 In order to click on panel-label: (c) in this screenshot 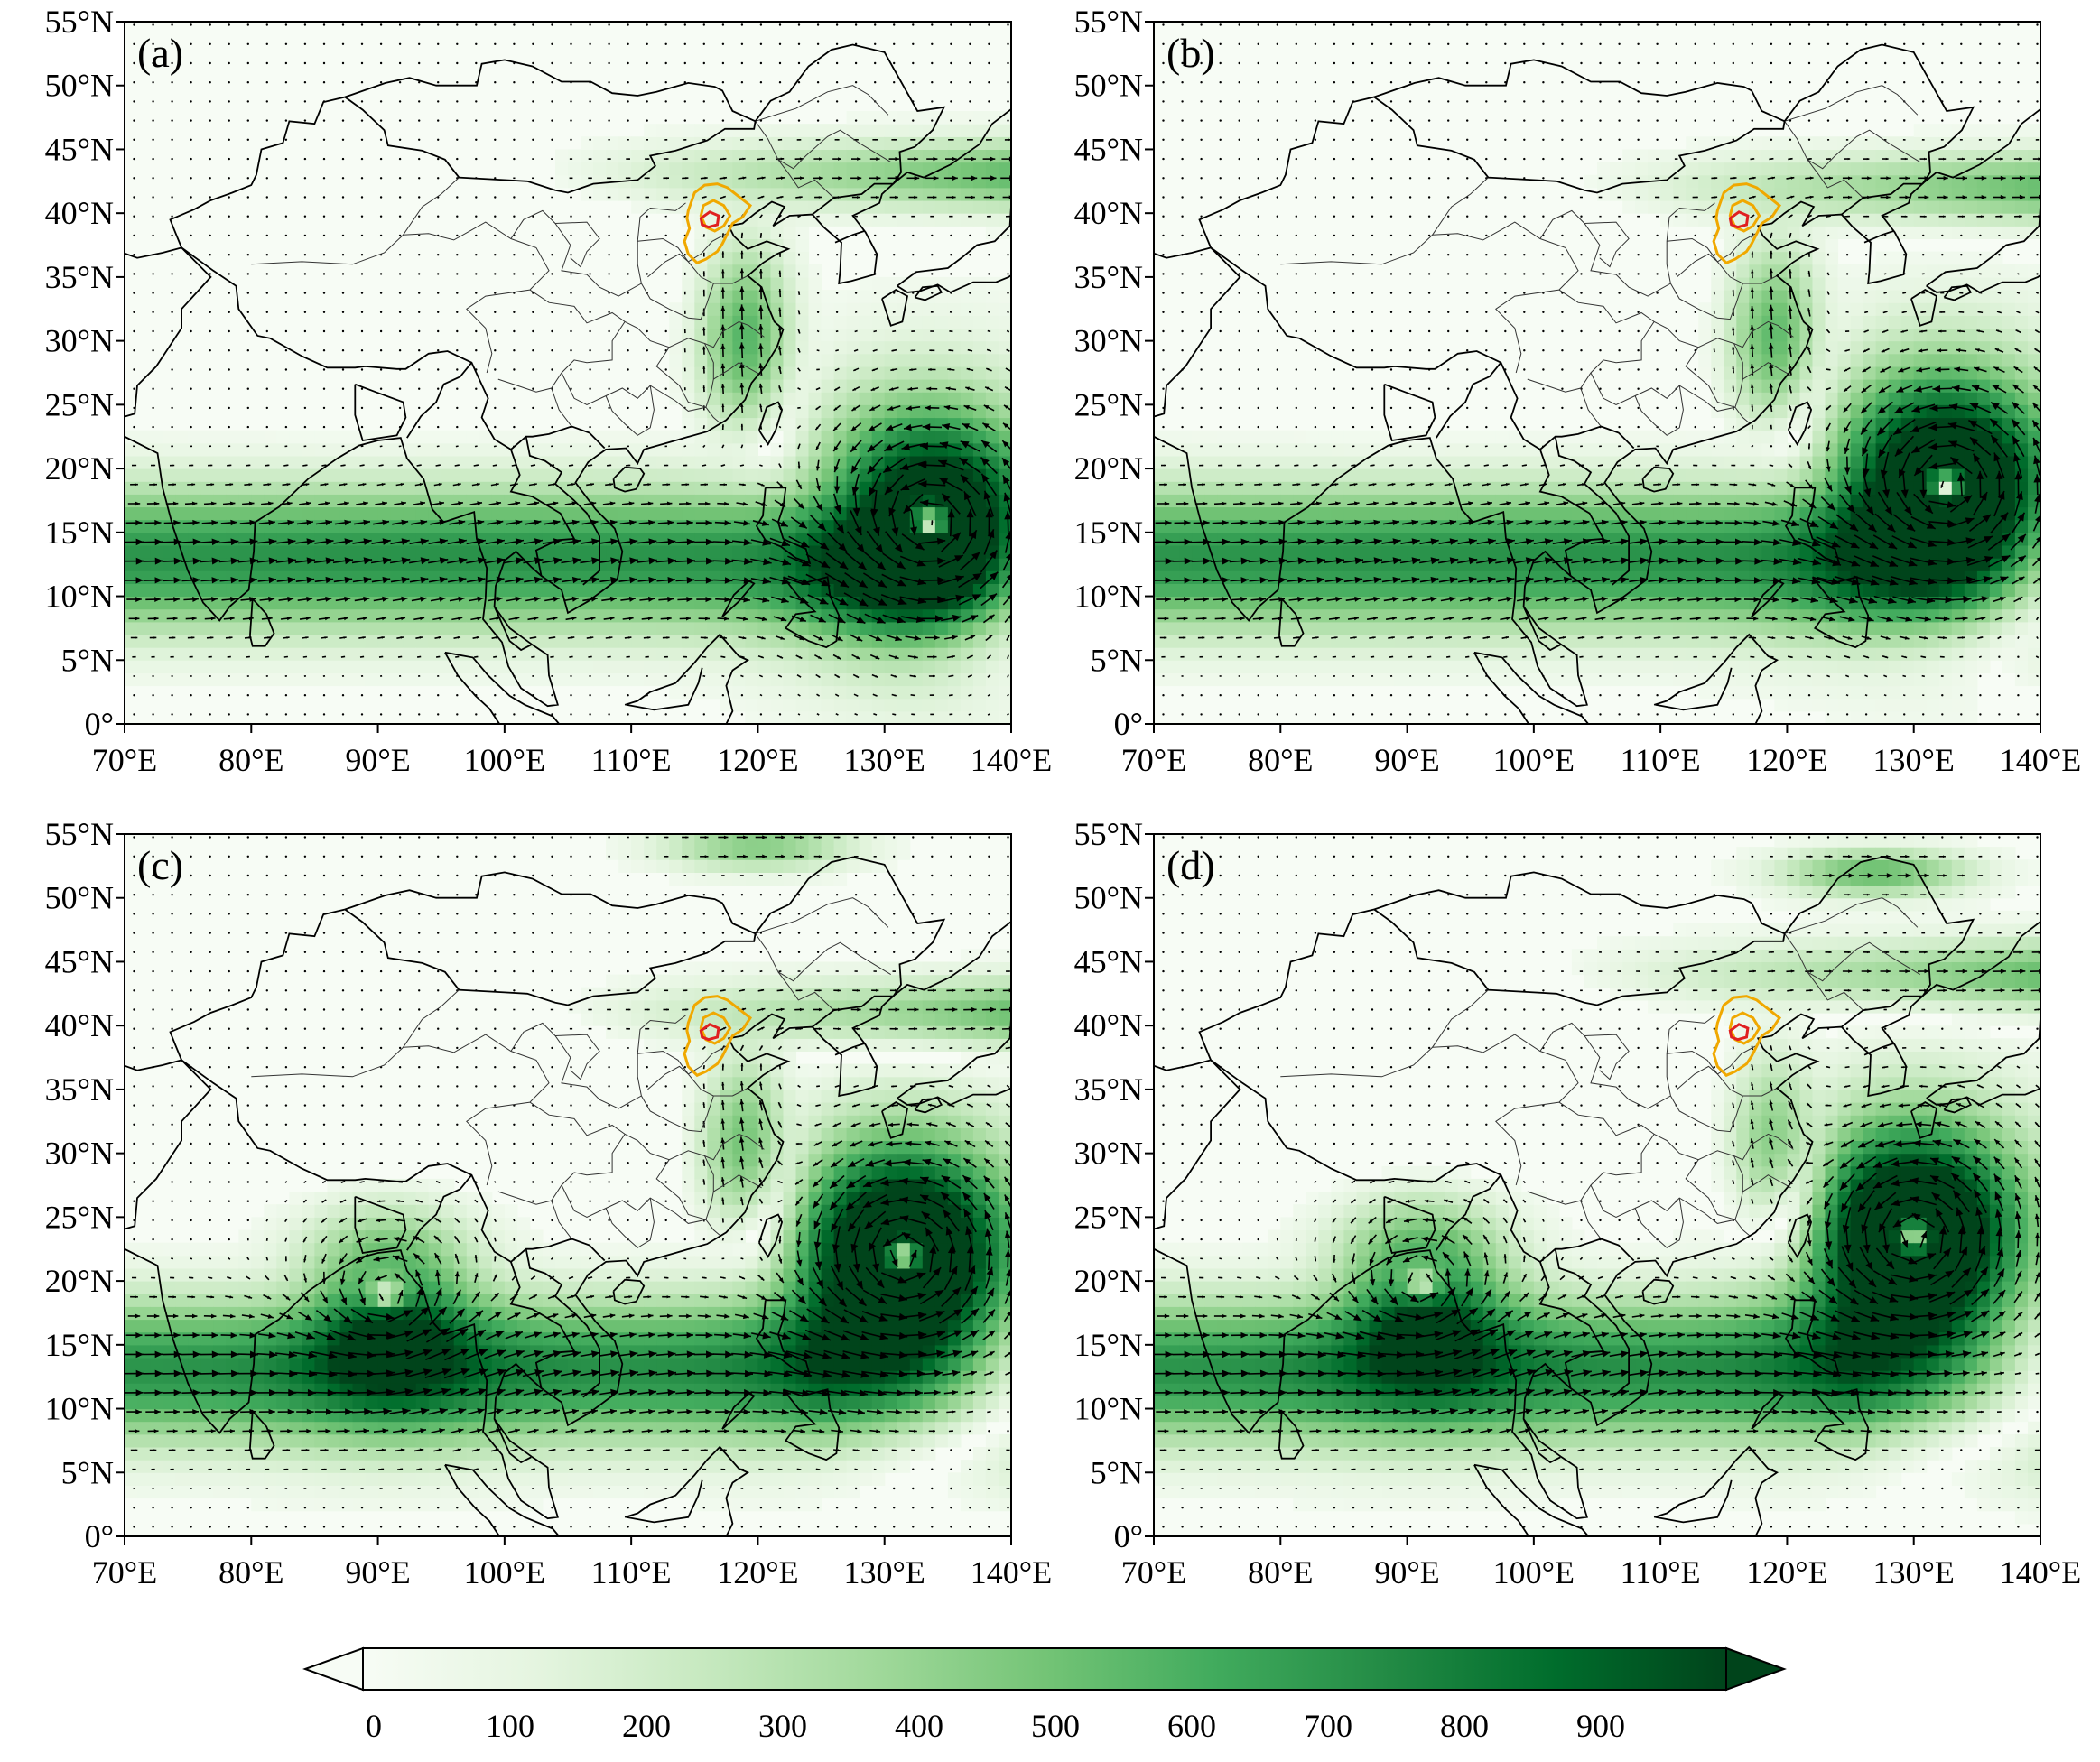, I will do `click(160, 865)`.